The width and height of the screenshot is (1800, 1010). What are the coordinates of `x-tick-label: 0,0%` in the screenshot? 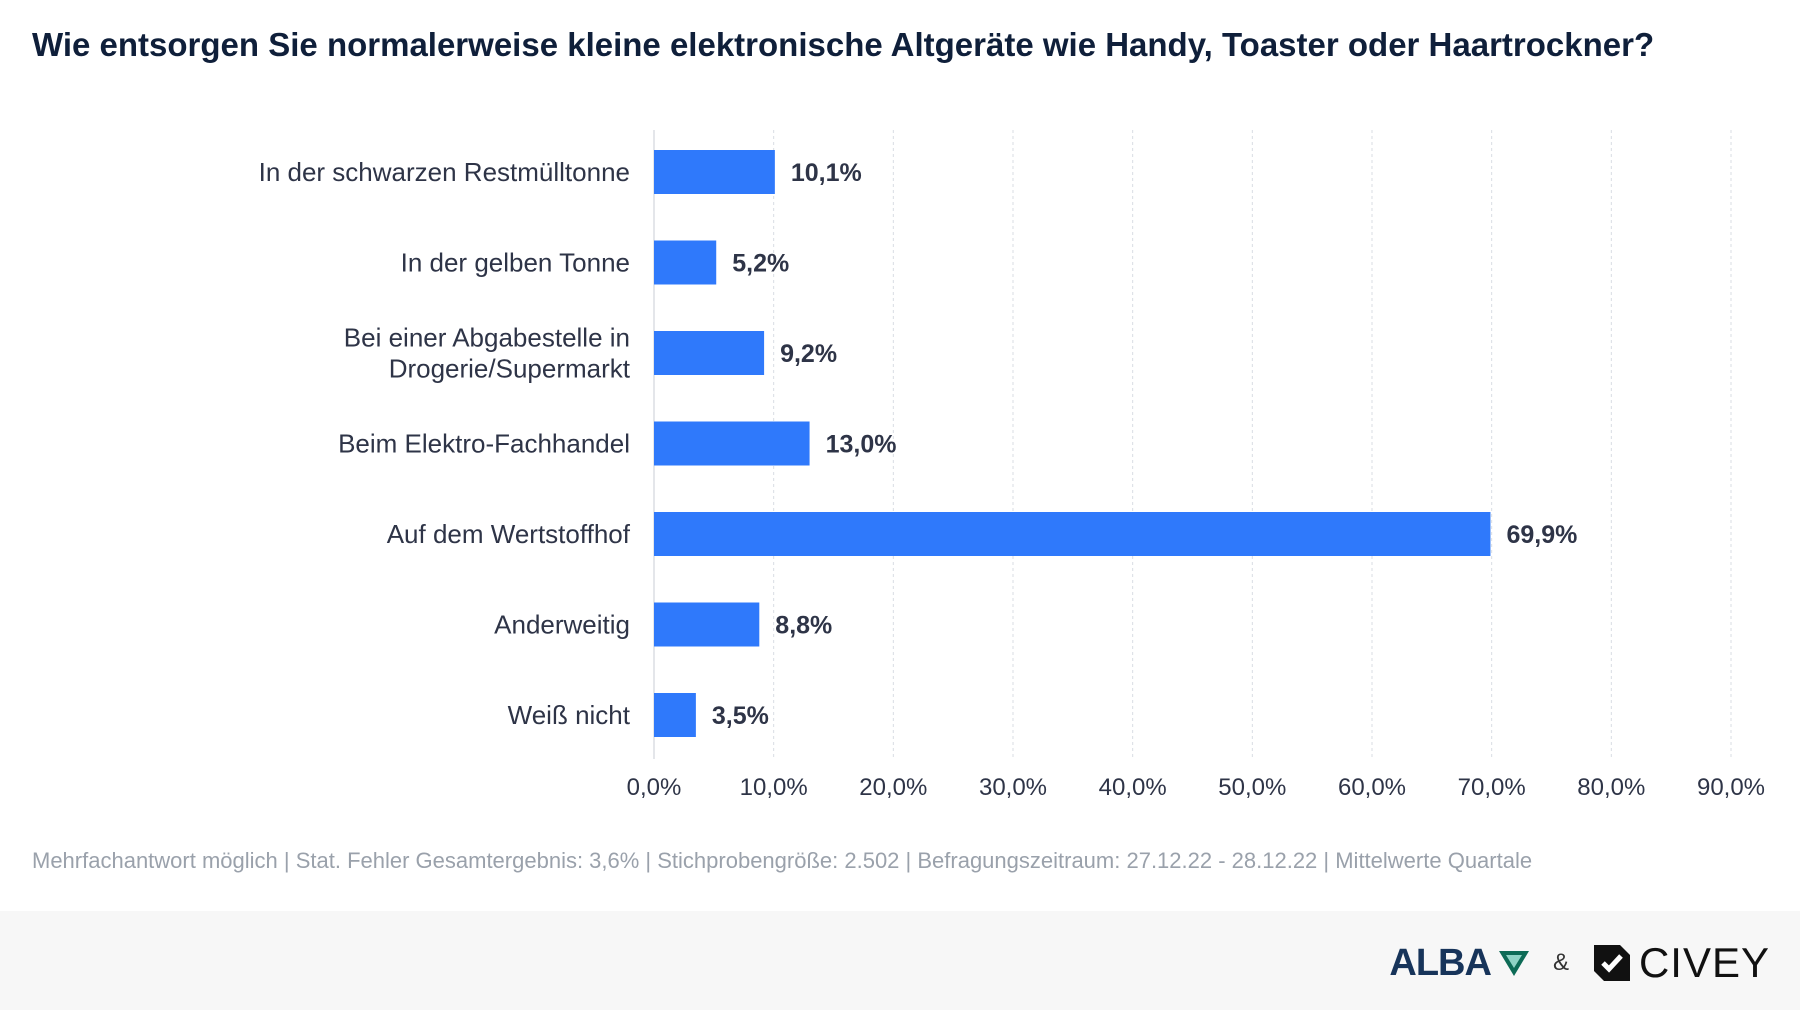 It's located at (654, 787).